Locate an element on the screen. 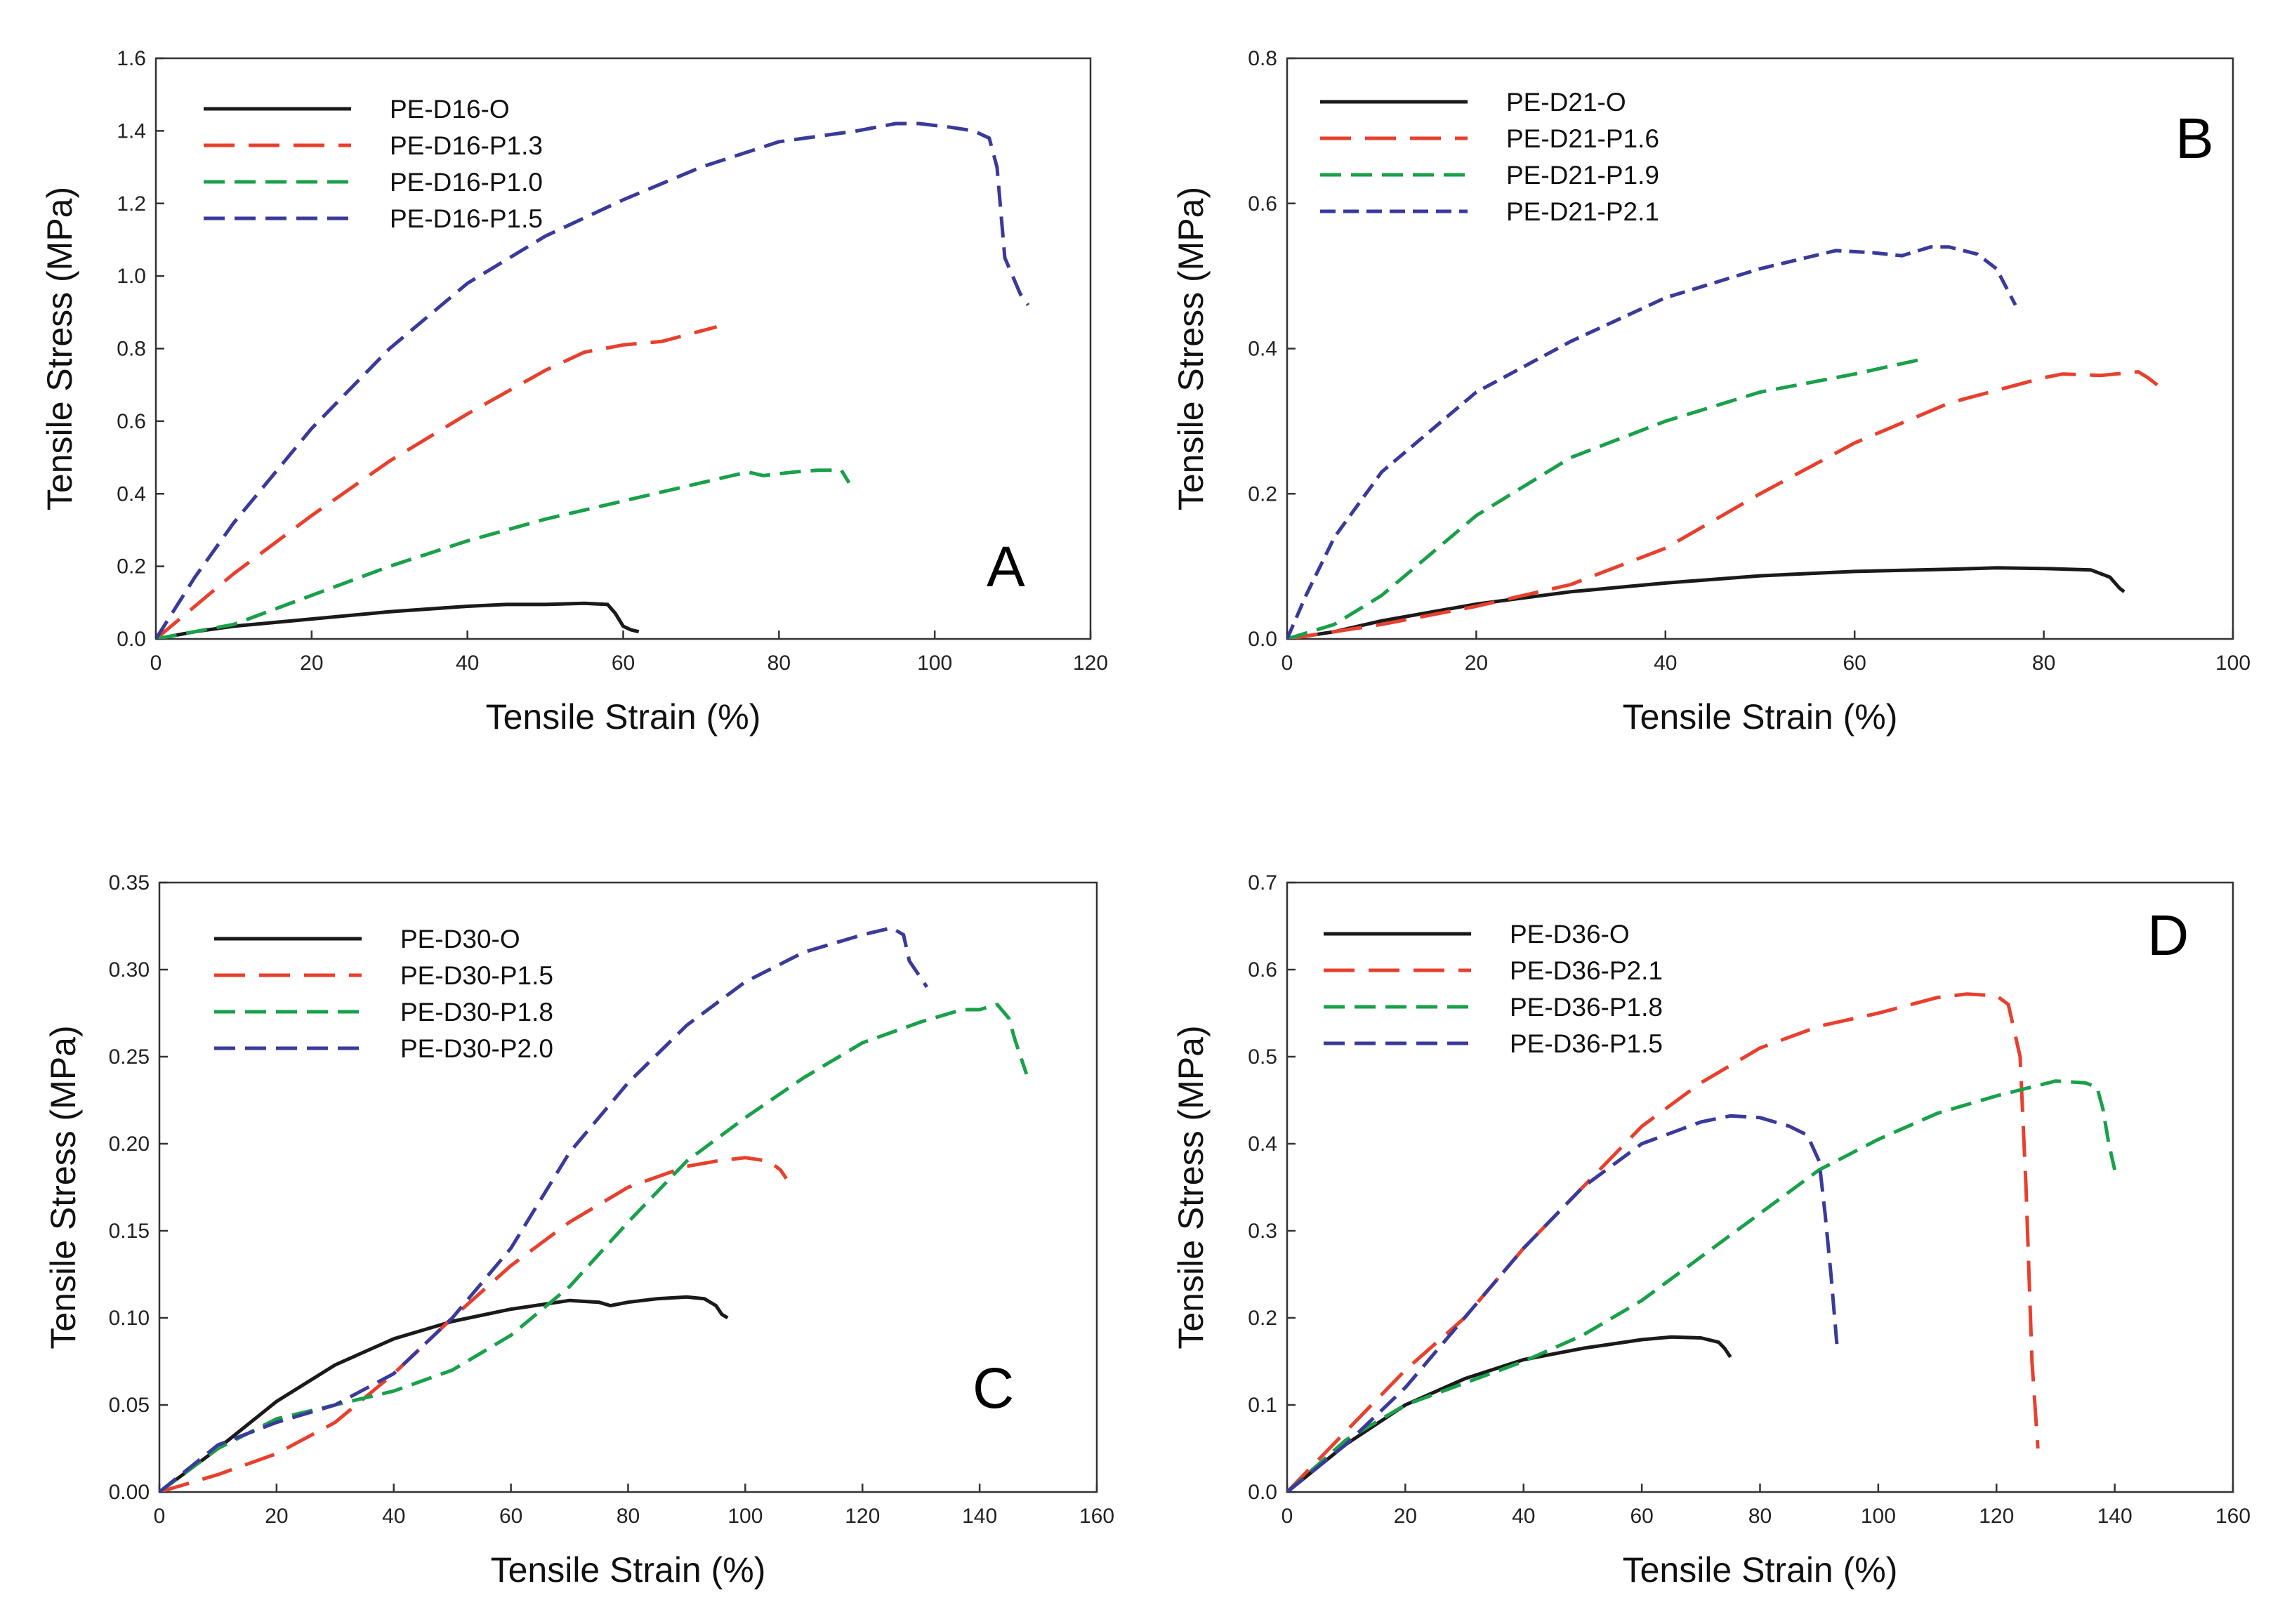  legend-label: PE-D16-P1.5 is located at coordinates (466, 218).